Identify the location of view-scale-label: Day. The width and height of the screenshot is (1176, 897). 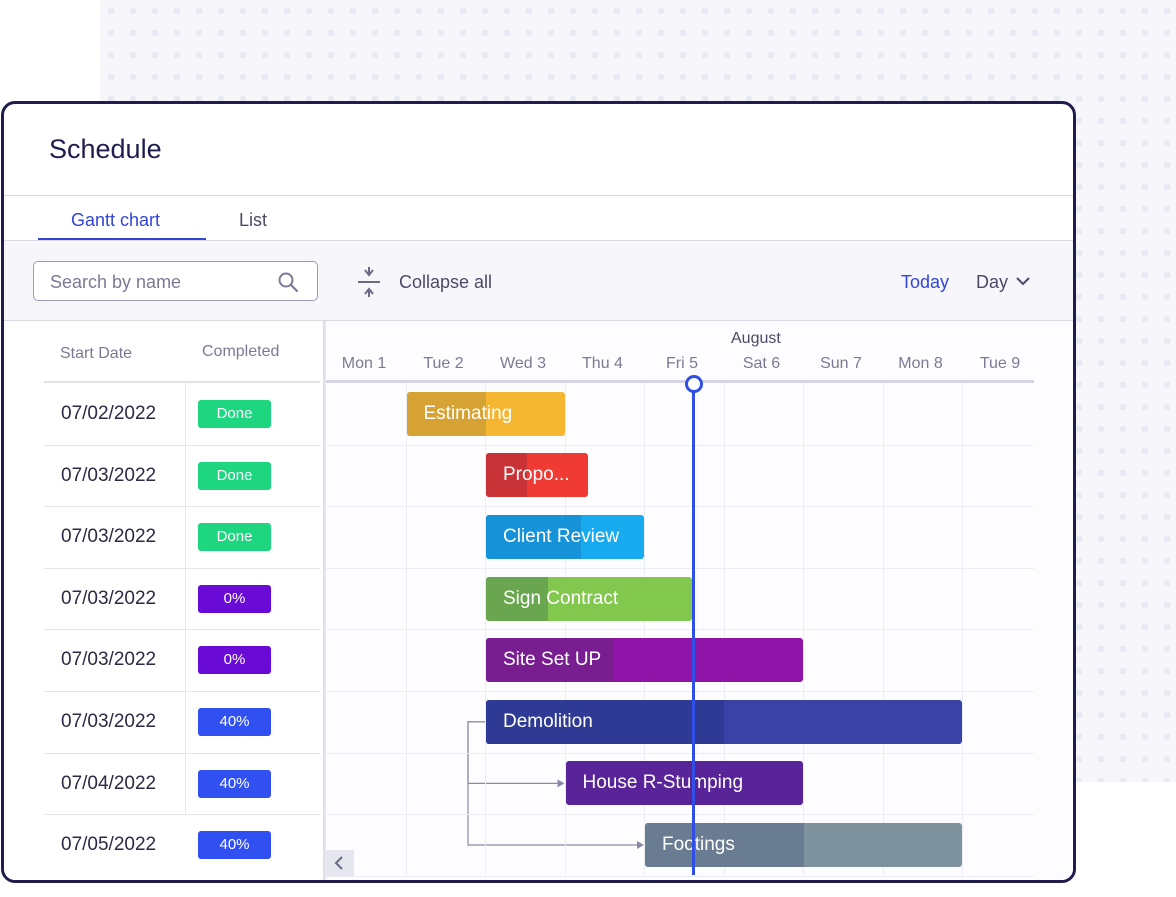
(992, 282).